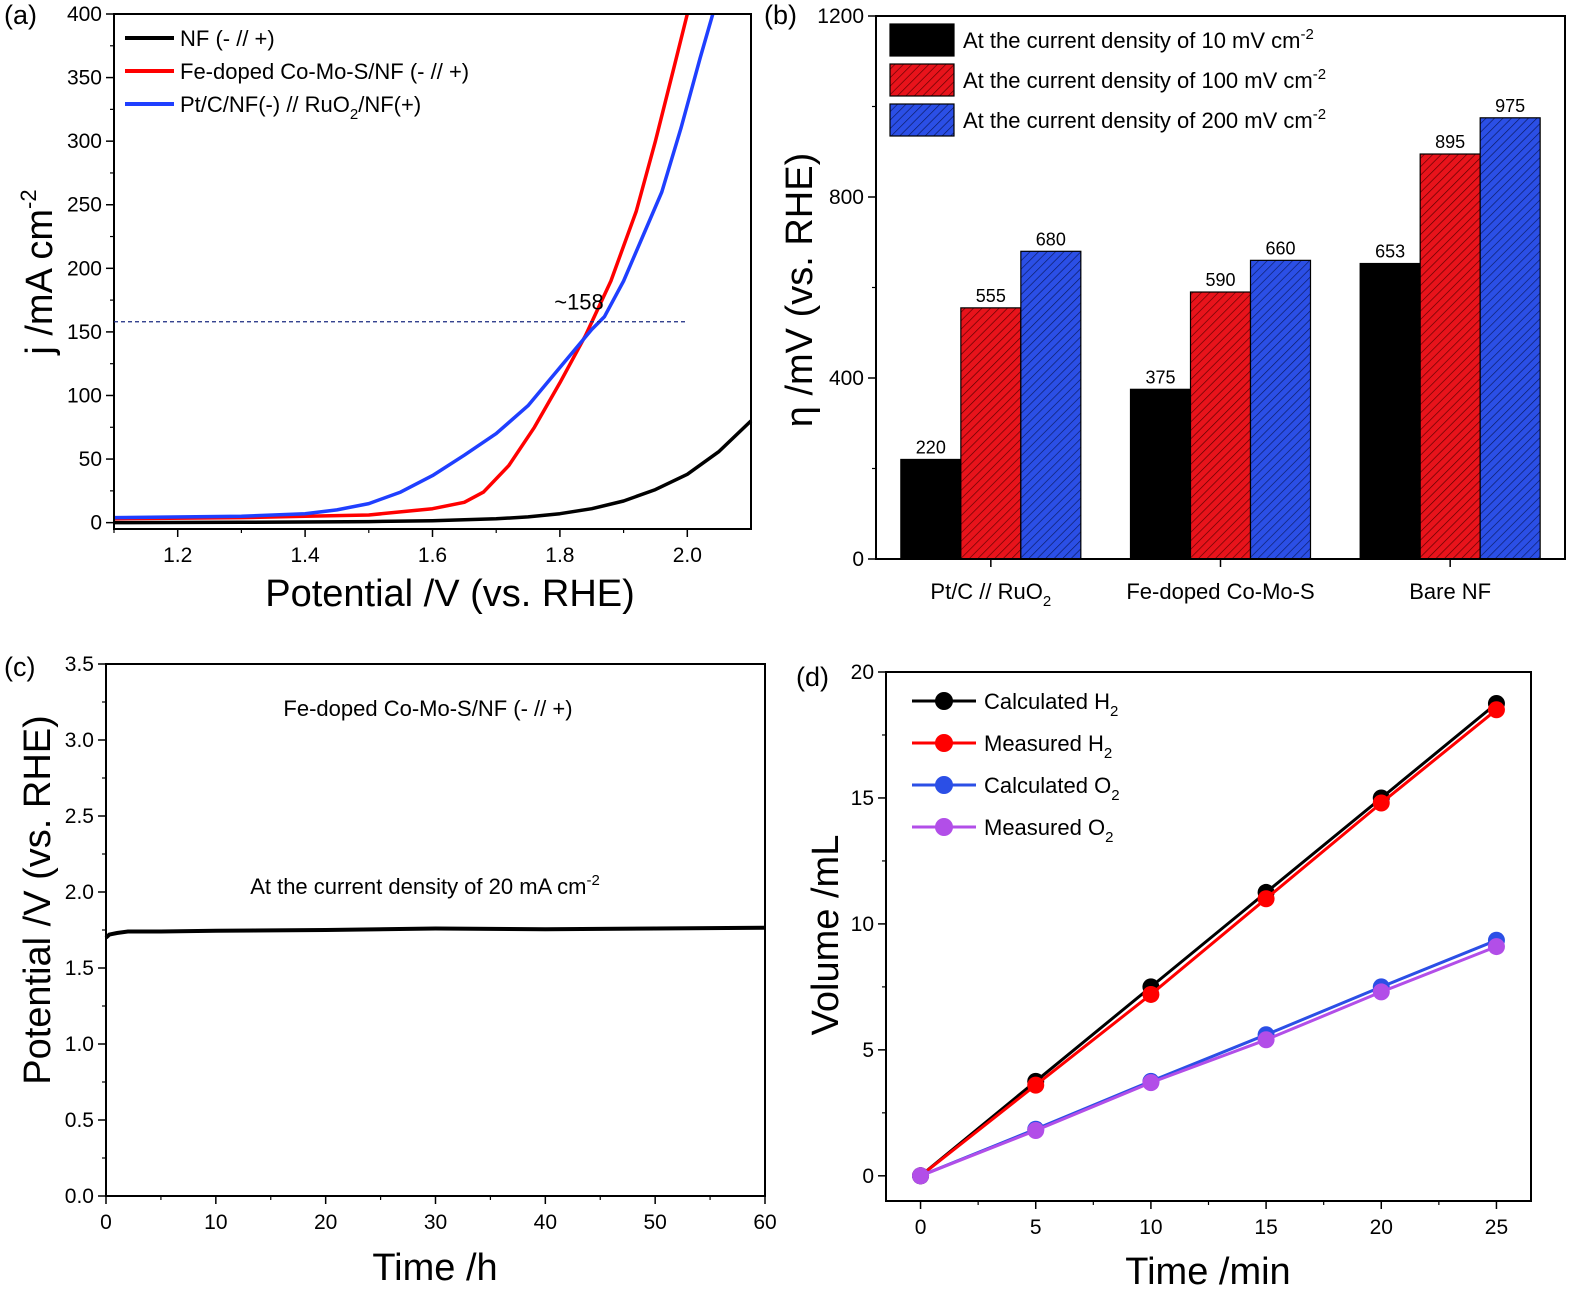 This screenshot has height=1304, width=1592. What do you see at coordinates (106, 1222) in the screenshot?
I see `c-xtick-label: 0` at bounding box center [106, 1222].